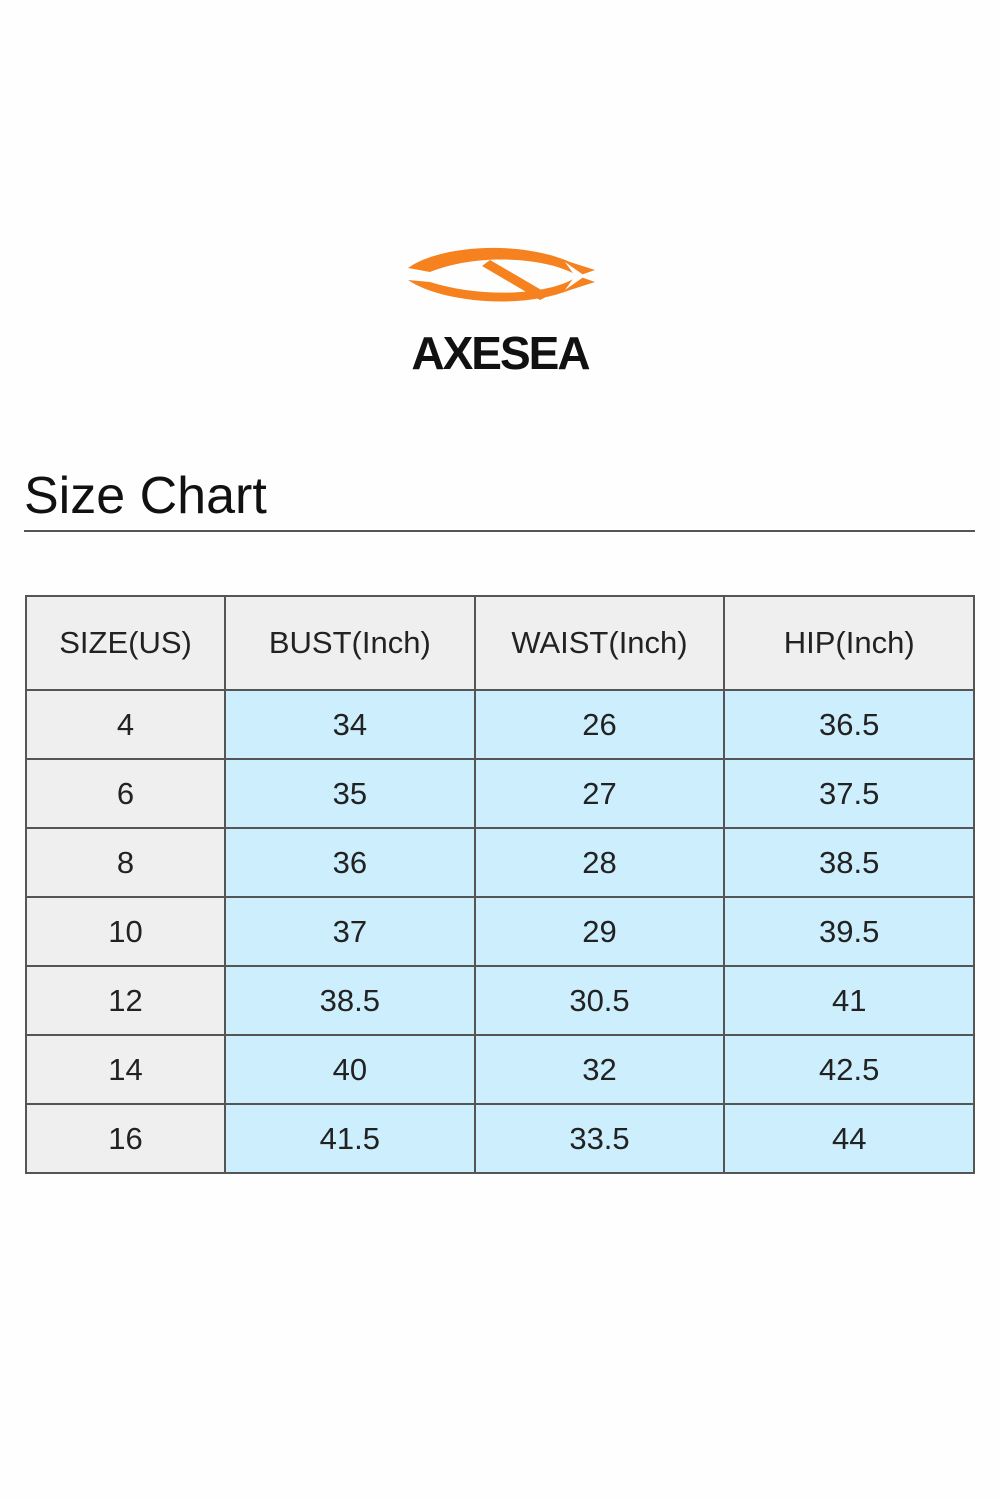 The image size is (1000, 1500). What do you see at coordinates (350, 643) in the screenshot?
I see `column-header: BUST(Inch)` at bounding box center [350, 643].